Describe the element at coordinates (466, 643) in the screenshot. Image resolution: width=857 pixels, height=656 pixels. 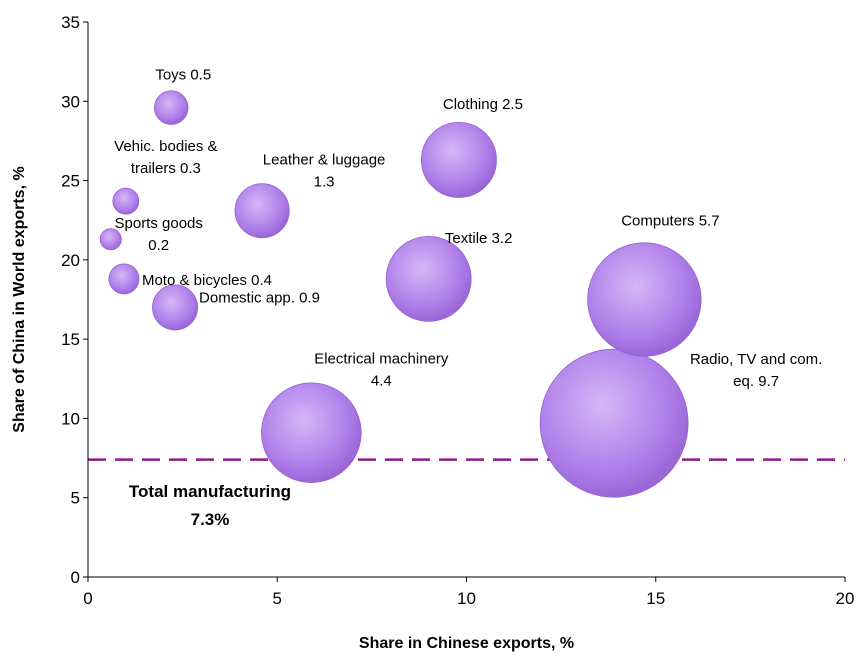
I see `x-axis-title: Share in Chinese exports, %` at that location.